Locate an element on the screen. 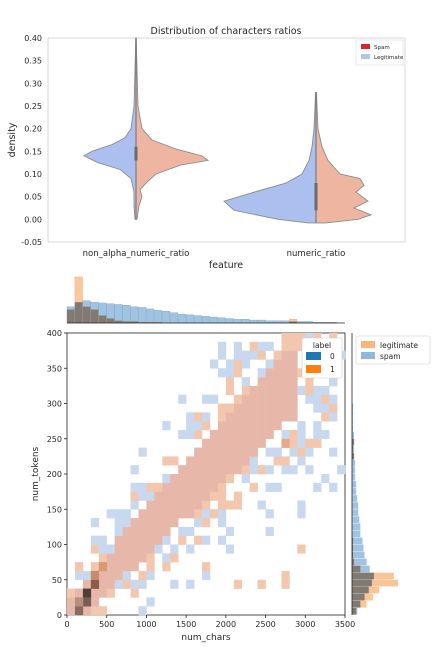  violin-y-tick-label: 0.05 is located at coordinates (33, 197).